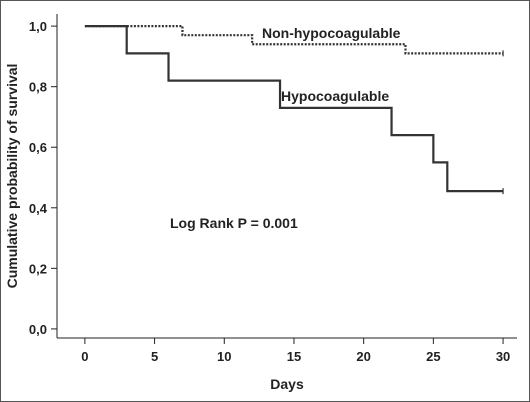 This screenshot has height=402, width=530. I want to click on x-tick-label: 5, so click(154, 356).